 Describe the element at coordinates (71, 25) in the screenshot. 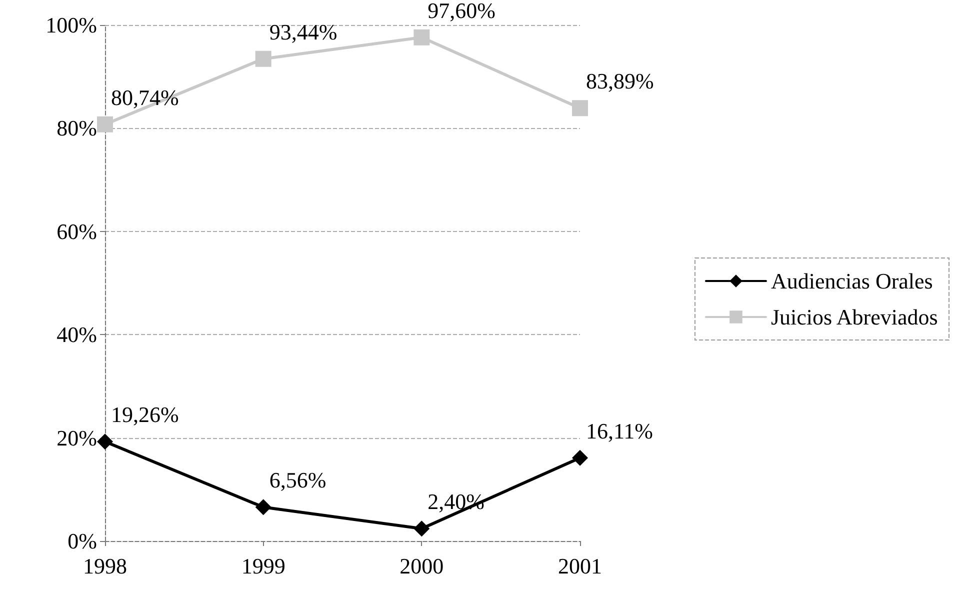

I see `y-tick-label: 100%` at that location.